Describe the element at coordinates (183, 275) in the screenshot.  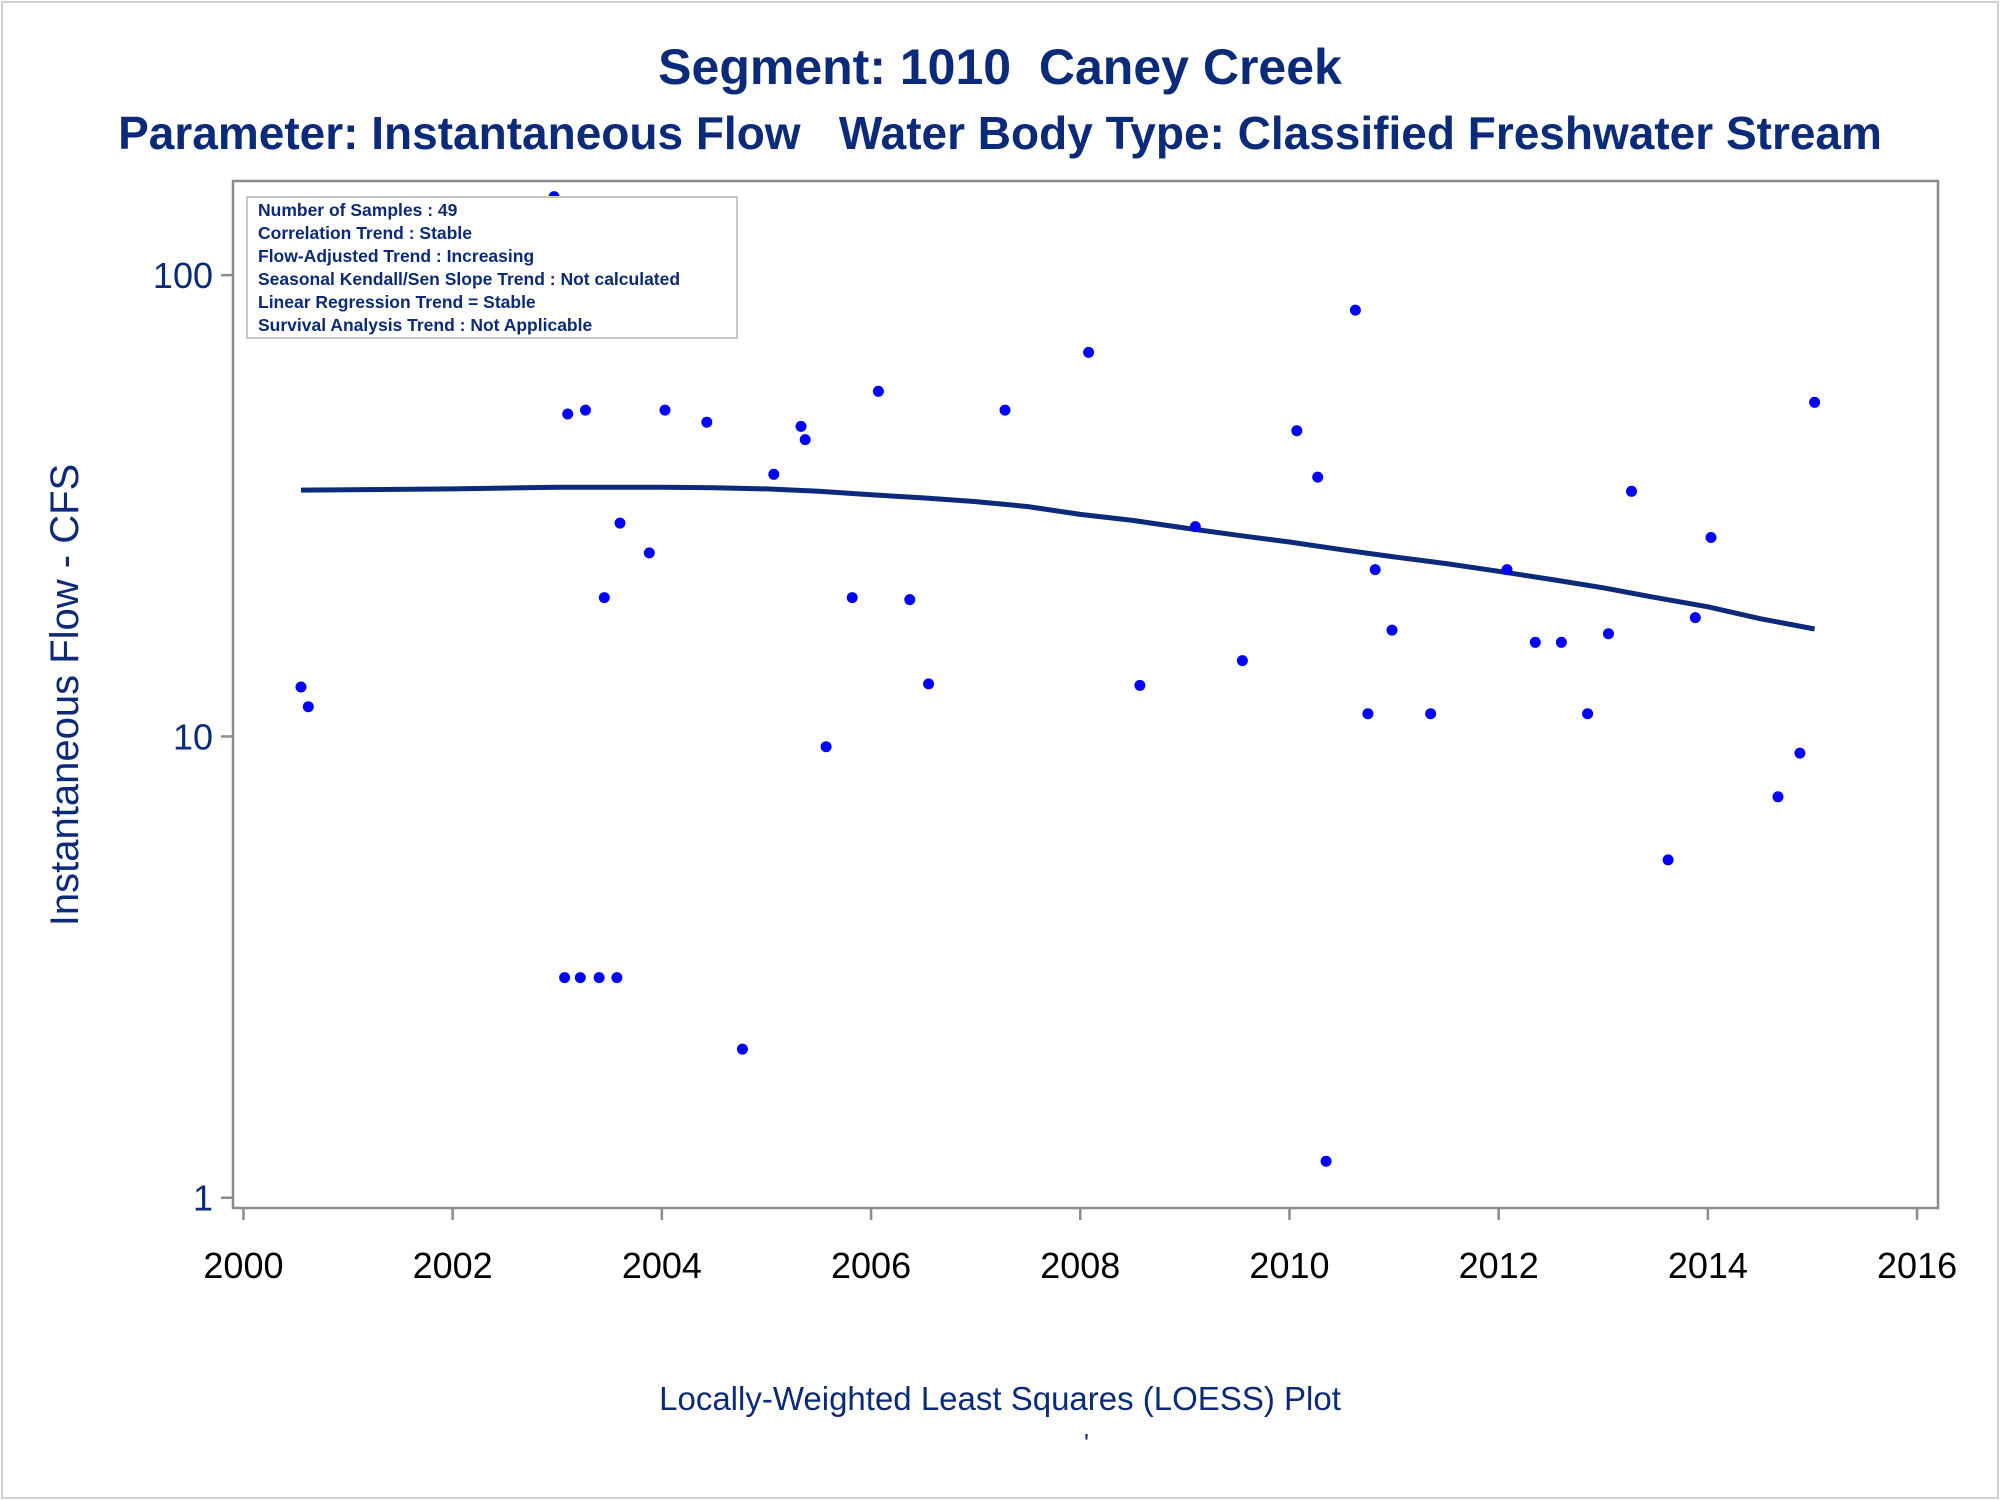
I see `y-tick-label-100: 100` at that location.